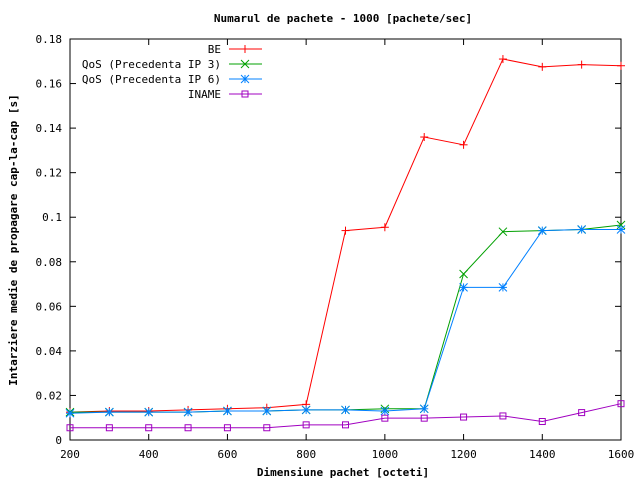  I want to click on legend-entry: BE, so click(235, 49).